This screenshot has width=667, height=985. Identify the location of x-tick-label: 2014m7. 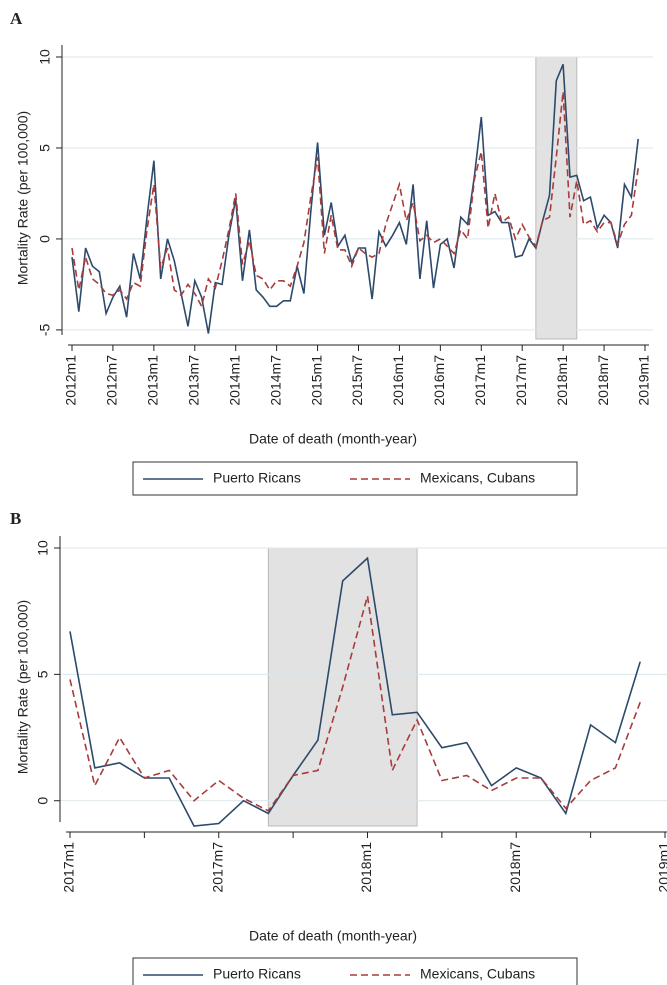
(275, 380).